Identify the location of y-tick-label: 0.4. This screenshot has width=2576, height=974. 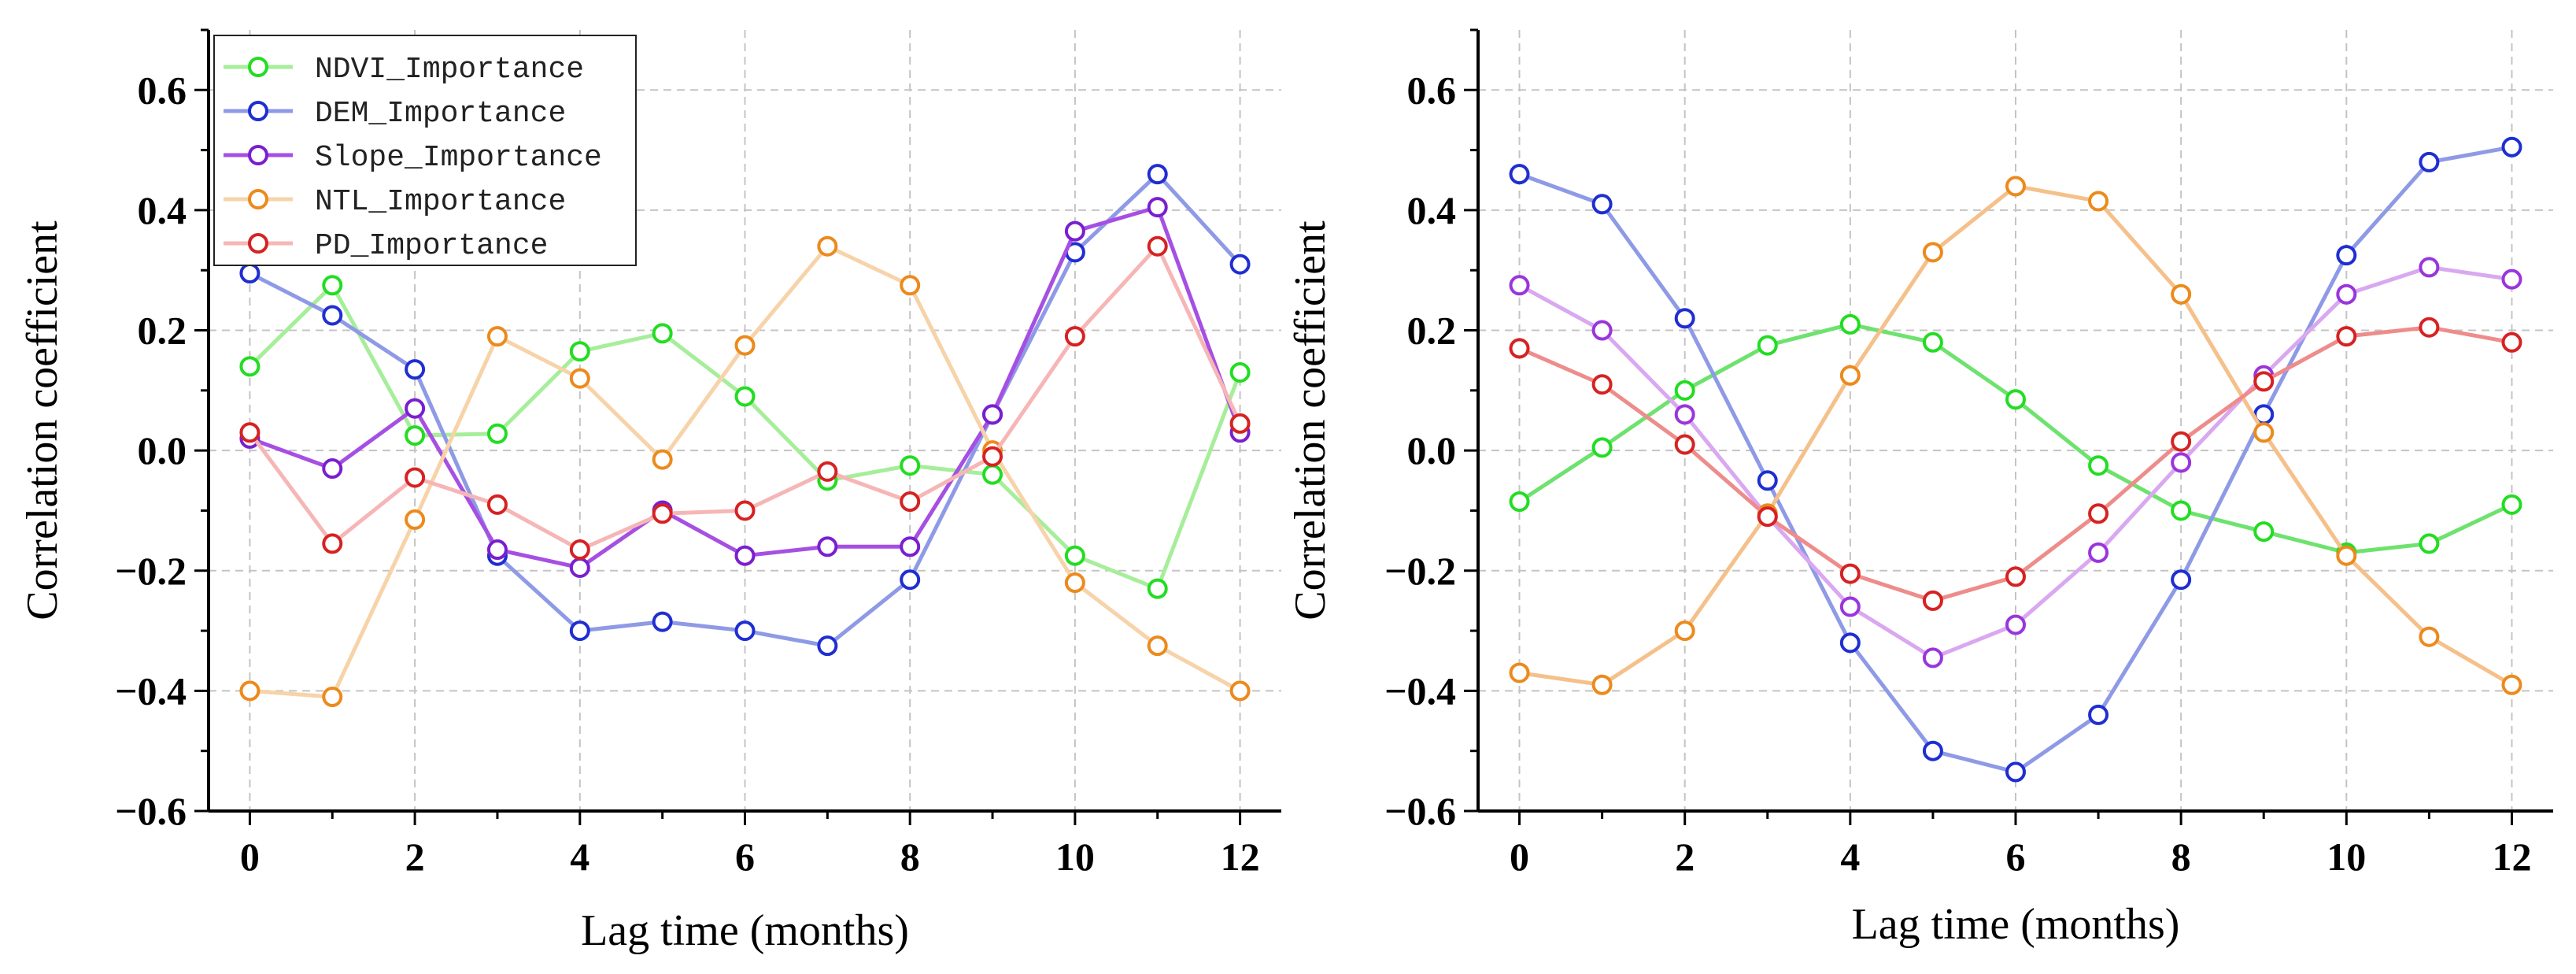
(1432, 210).